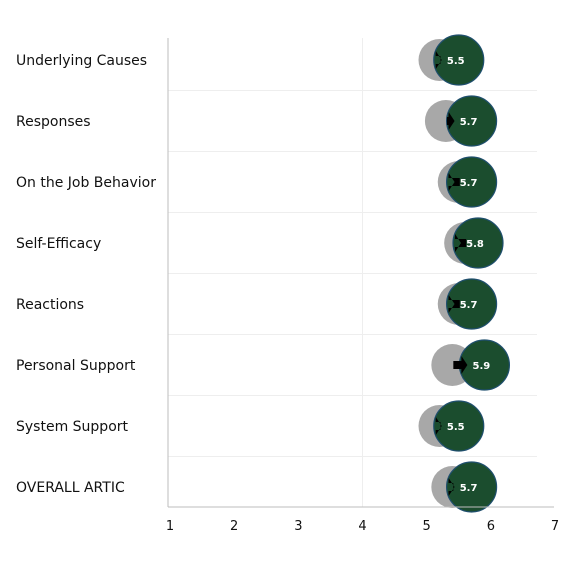 This screenshot has width=588, height=562. I want to click on category-label: Responses, so click(53, 122).